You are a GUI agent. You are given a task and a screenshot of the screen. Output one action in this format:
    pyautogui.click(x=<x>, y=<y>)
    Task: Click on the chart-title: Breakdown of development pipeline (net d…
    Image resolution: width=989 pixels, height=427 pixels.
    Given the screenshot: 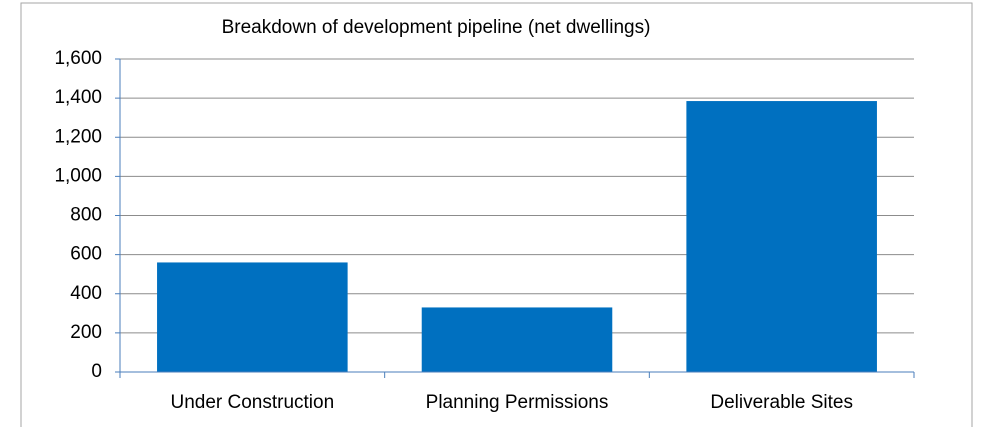 What is the action you would take?
    pyautogui.click(x=436, y=27)
    